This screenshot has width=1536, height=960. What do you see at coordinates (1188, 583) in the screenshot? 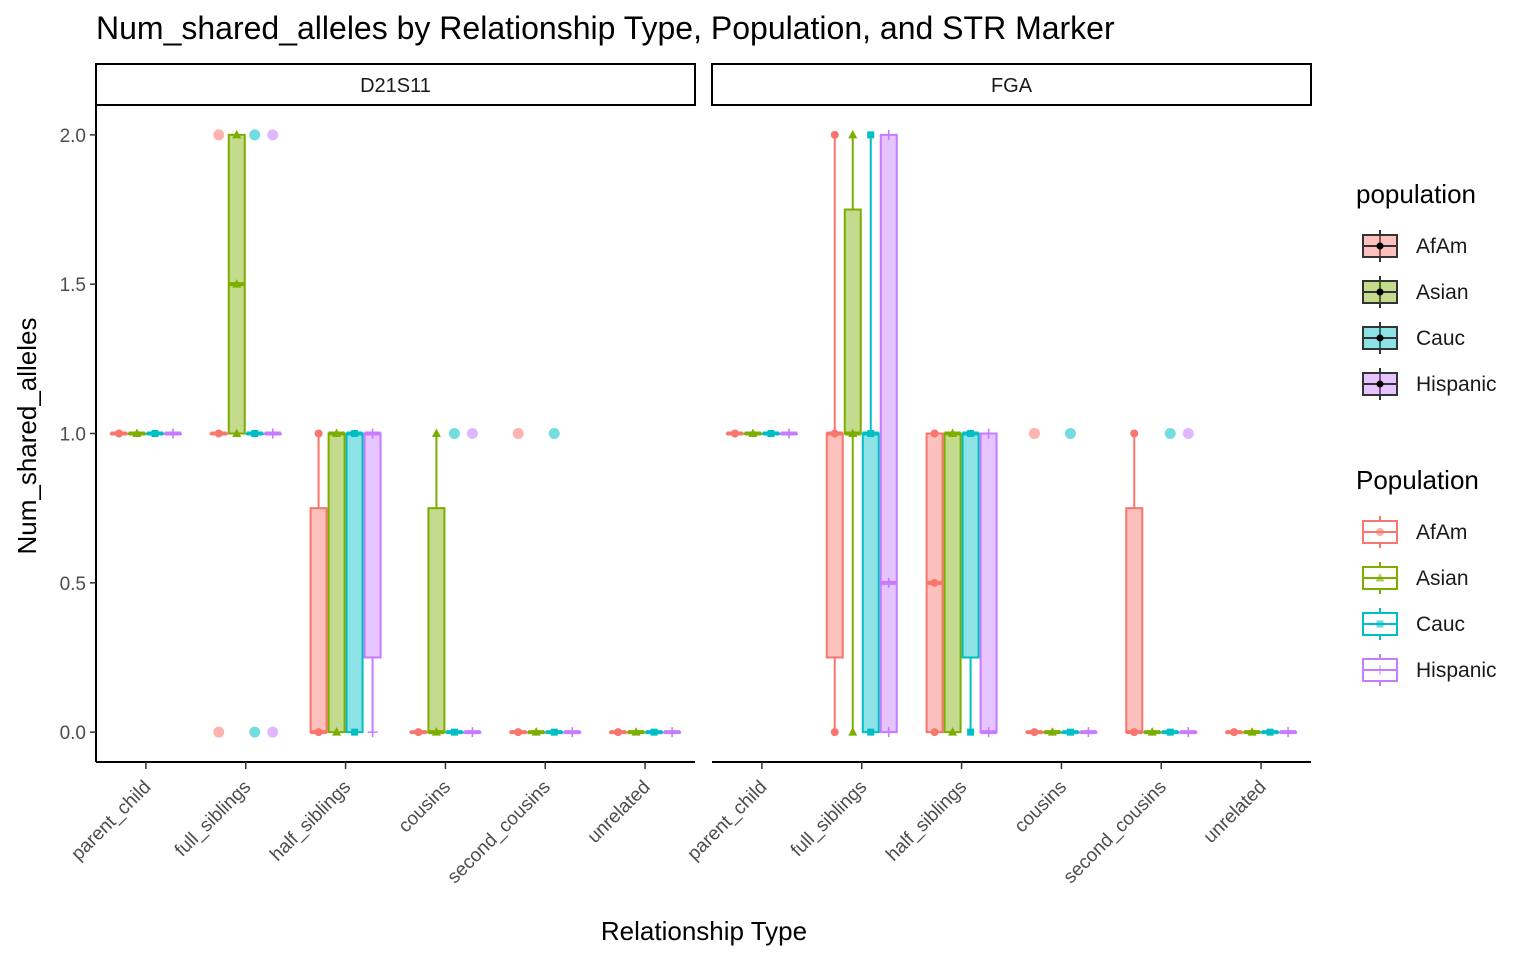
I see `box-second-cousins-hispanic` at bounding box center [1188, 583].